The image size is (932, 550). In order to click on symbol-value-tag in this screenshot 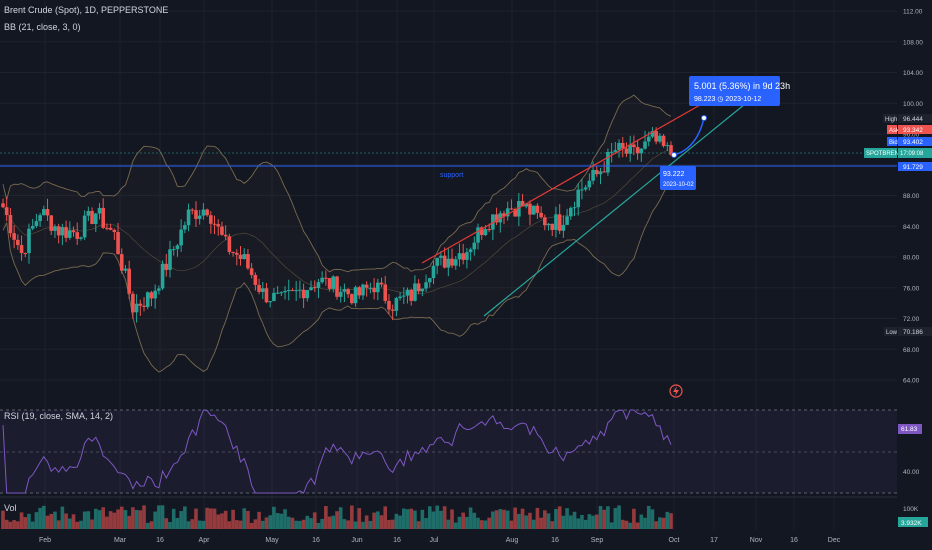, I will do `click(915, 153)`.